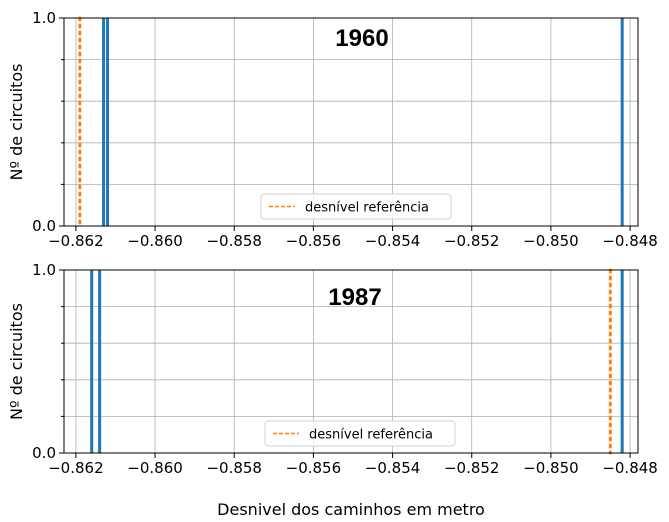 The height and width of the screenshot is (522, 669). What do you see at coordinates (354, 297) in the screenshot?
I see `panel-title: 1987` at bounding box center [354, 297].